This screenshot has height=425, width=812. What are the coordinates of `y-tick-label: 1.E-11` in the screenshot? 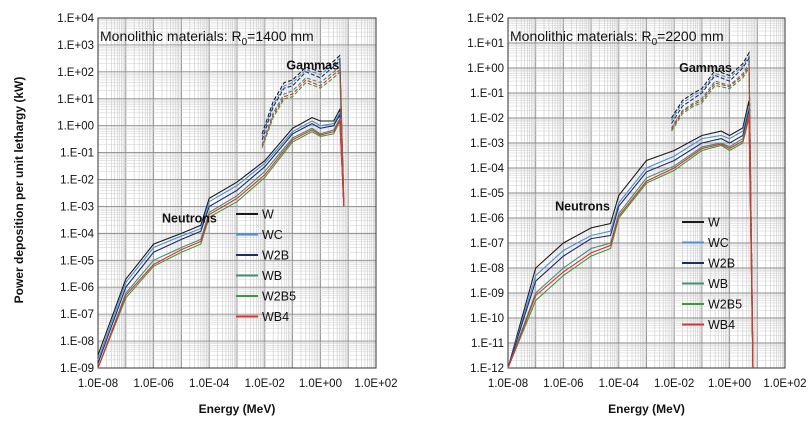 It's located at (487, 344).